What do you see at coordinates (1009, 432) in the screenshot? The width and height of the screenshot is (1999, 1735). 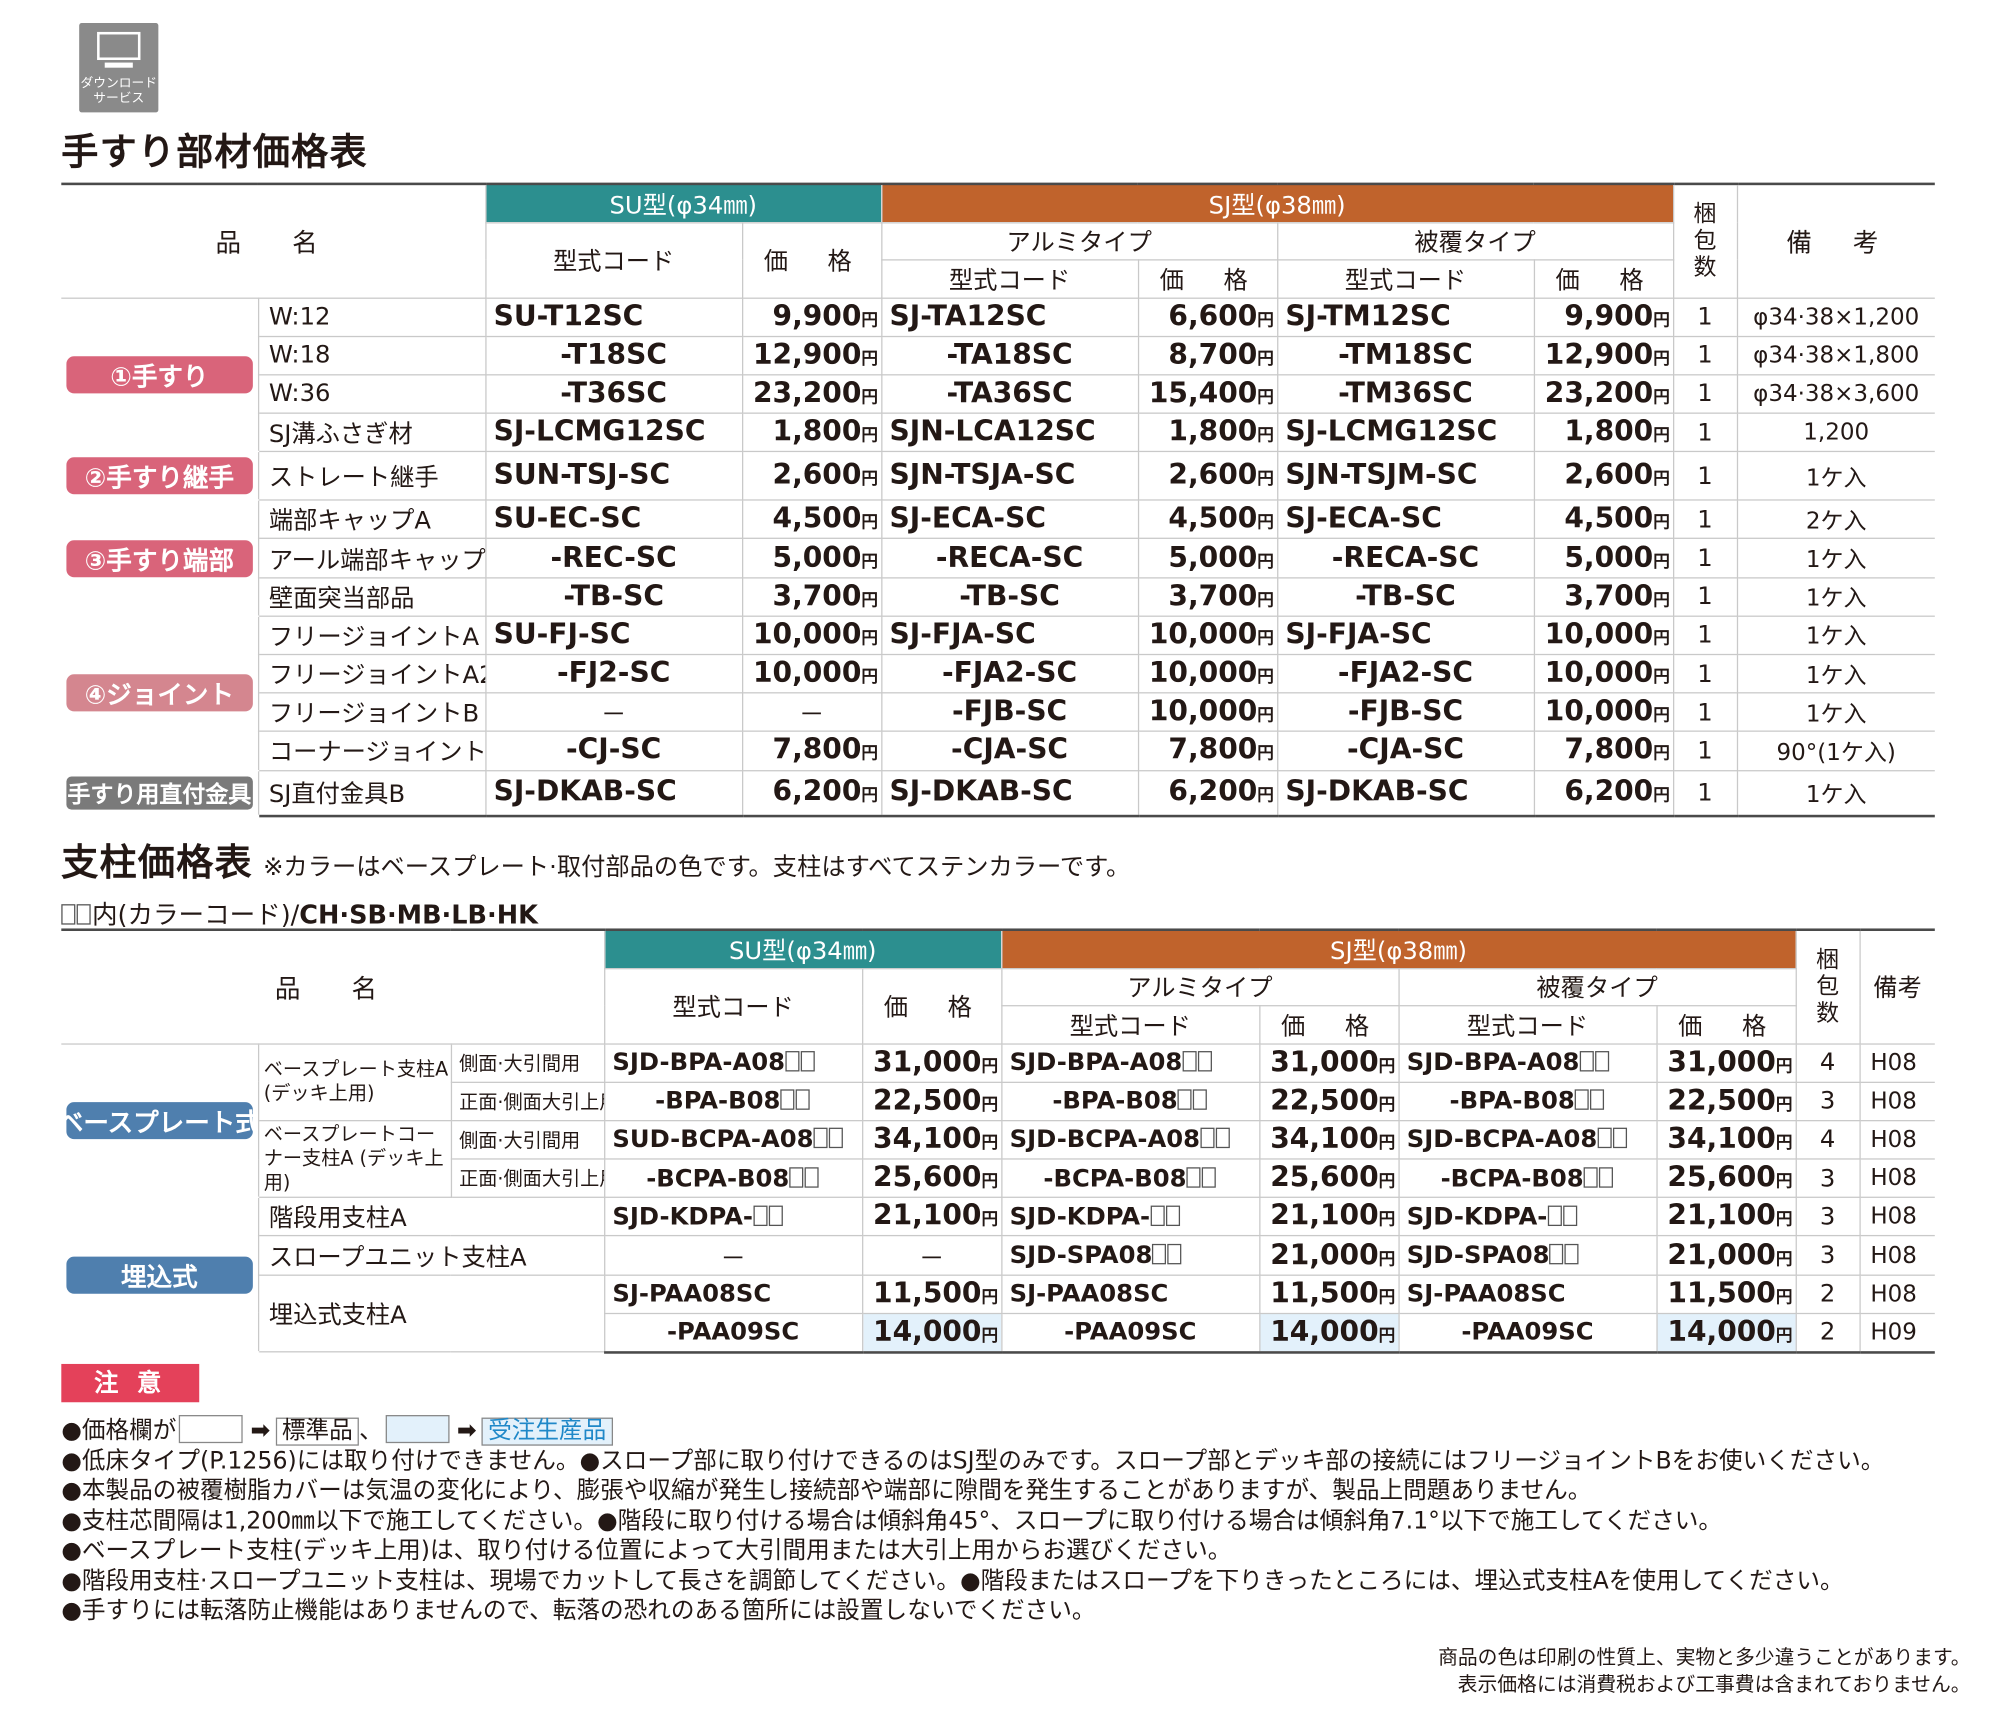 I see `model-code: SJN-LCA12SC` at bounding box center [1009, 432].